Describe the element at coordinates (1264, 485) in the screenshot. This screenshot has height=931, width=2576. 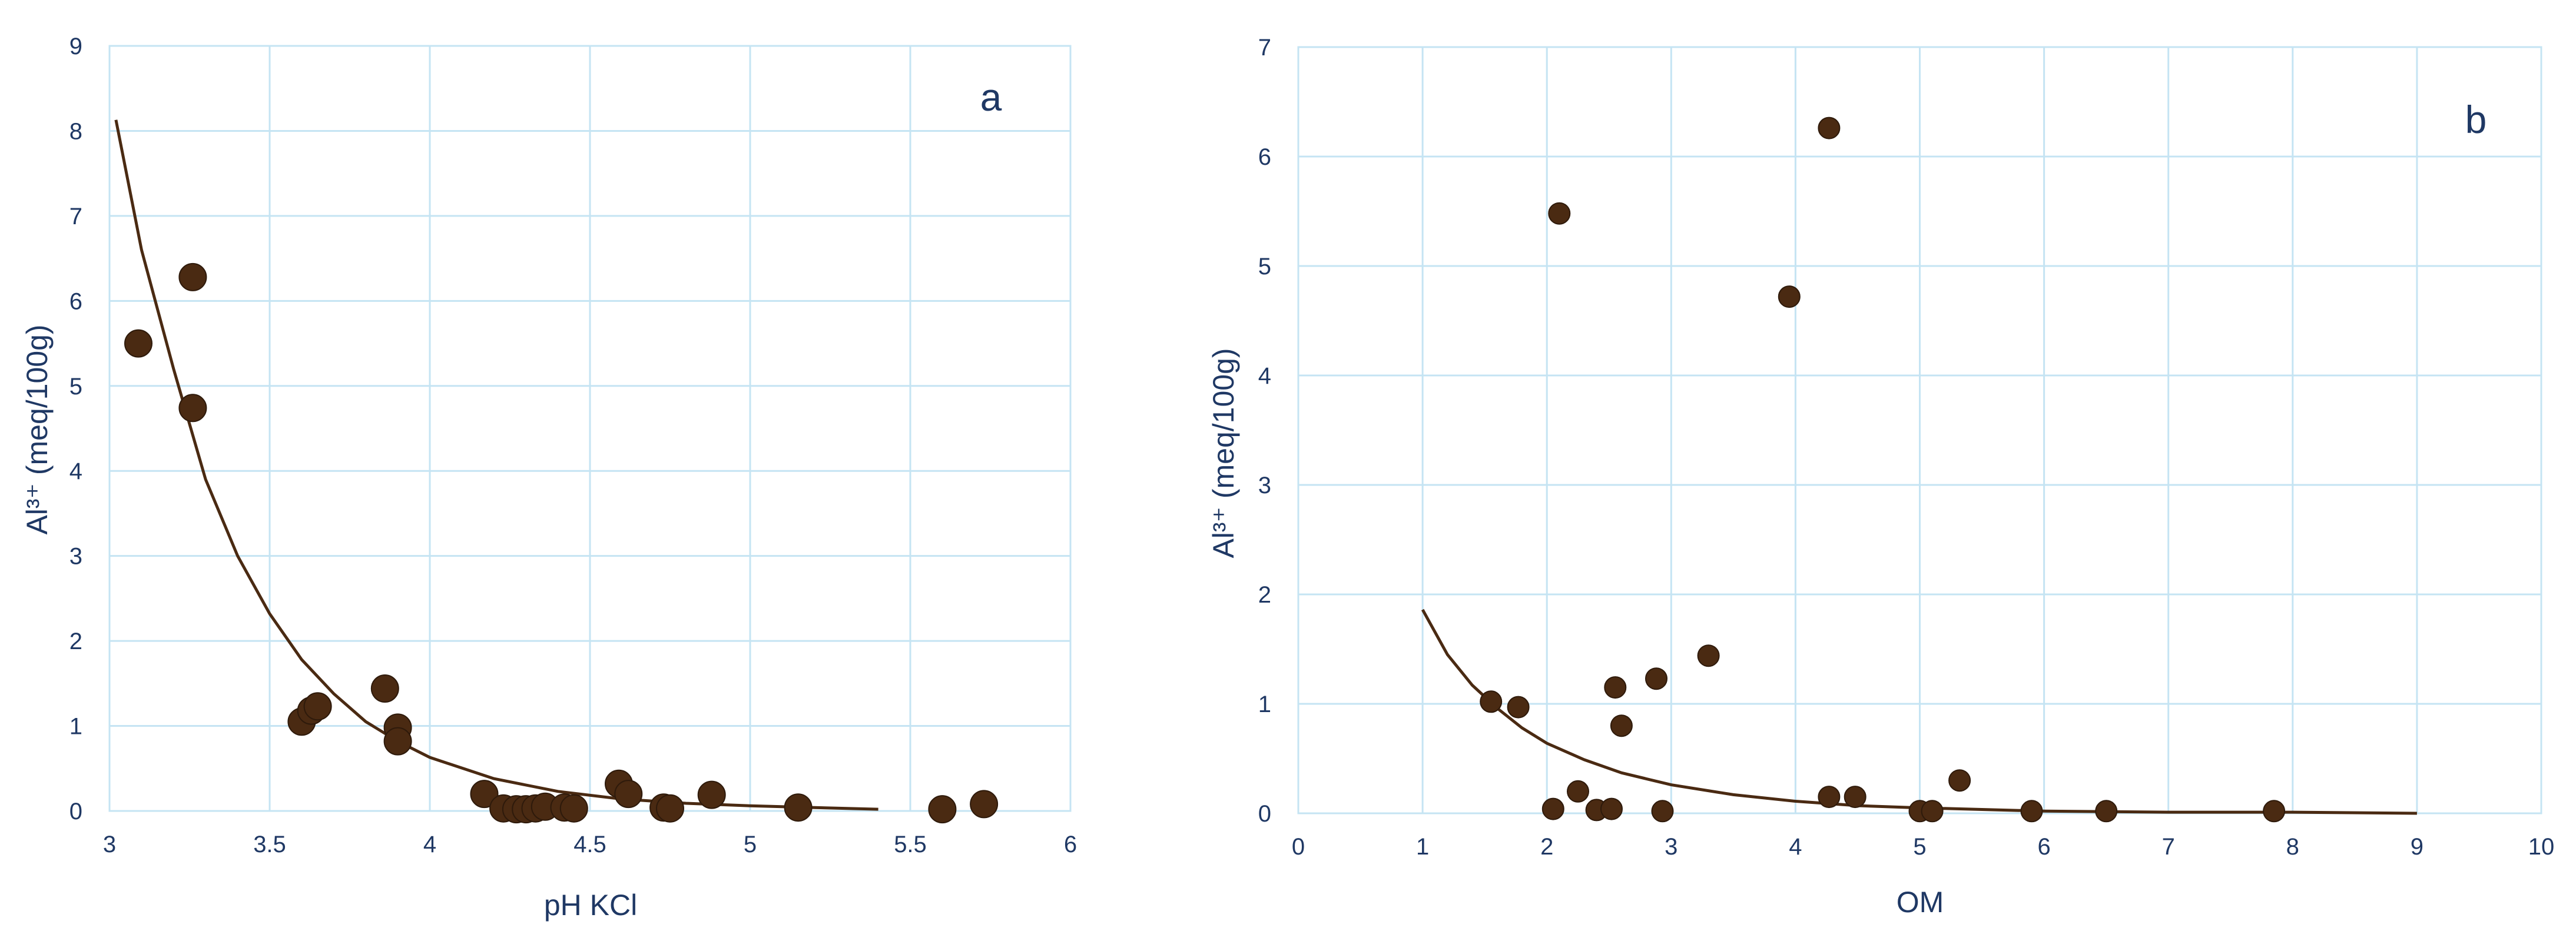
I see `chart-b-y-tick-label: 3` at that location.